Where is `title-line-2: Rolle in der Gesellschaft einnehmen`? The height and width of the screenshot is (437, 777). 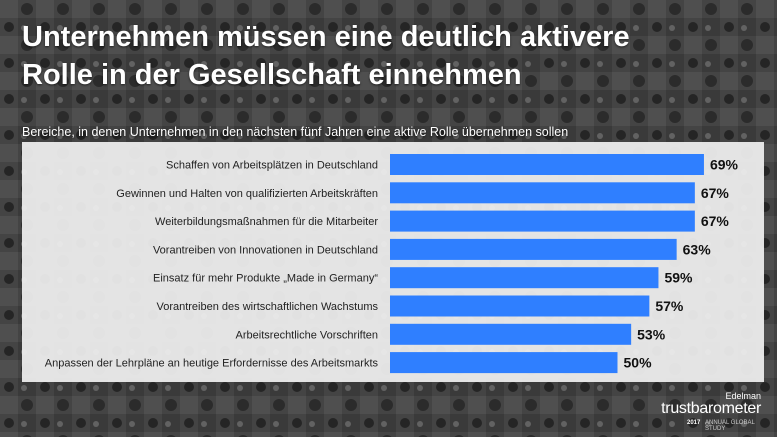
title-line-2: Rolle in der Gesellschaft einnehmen is located at coordinates (272, 75).